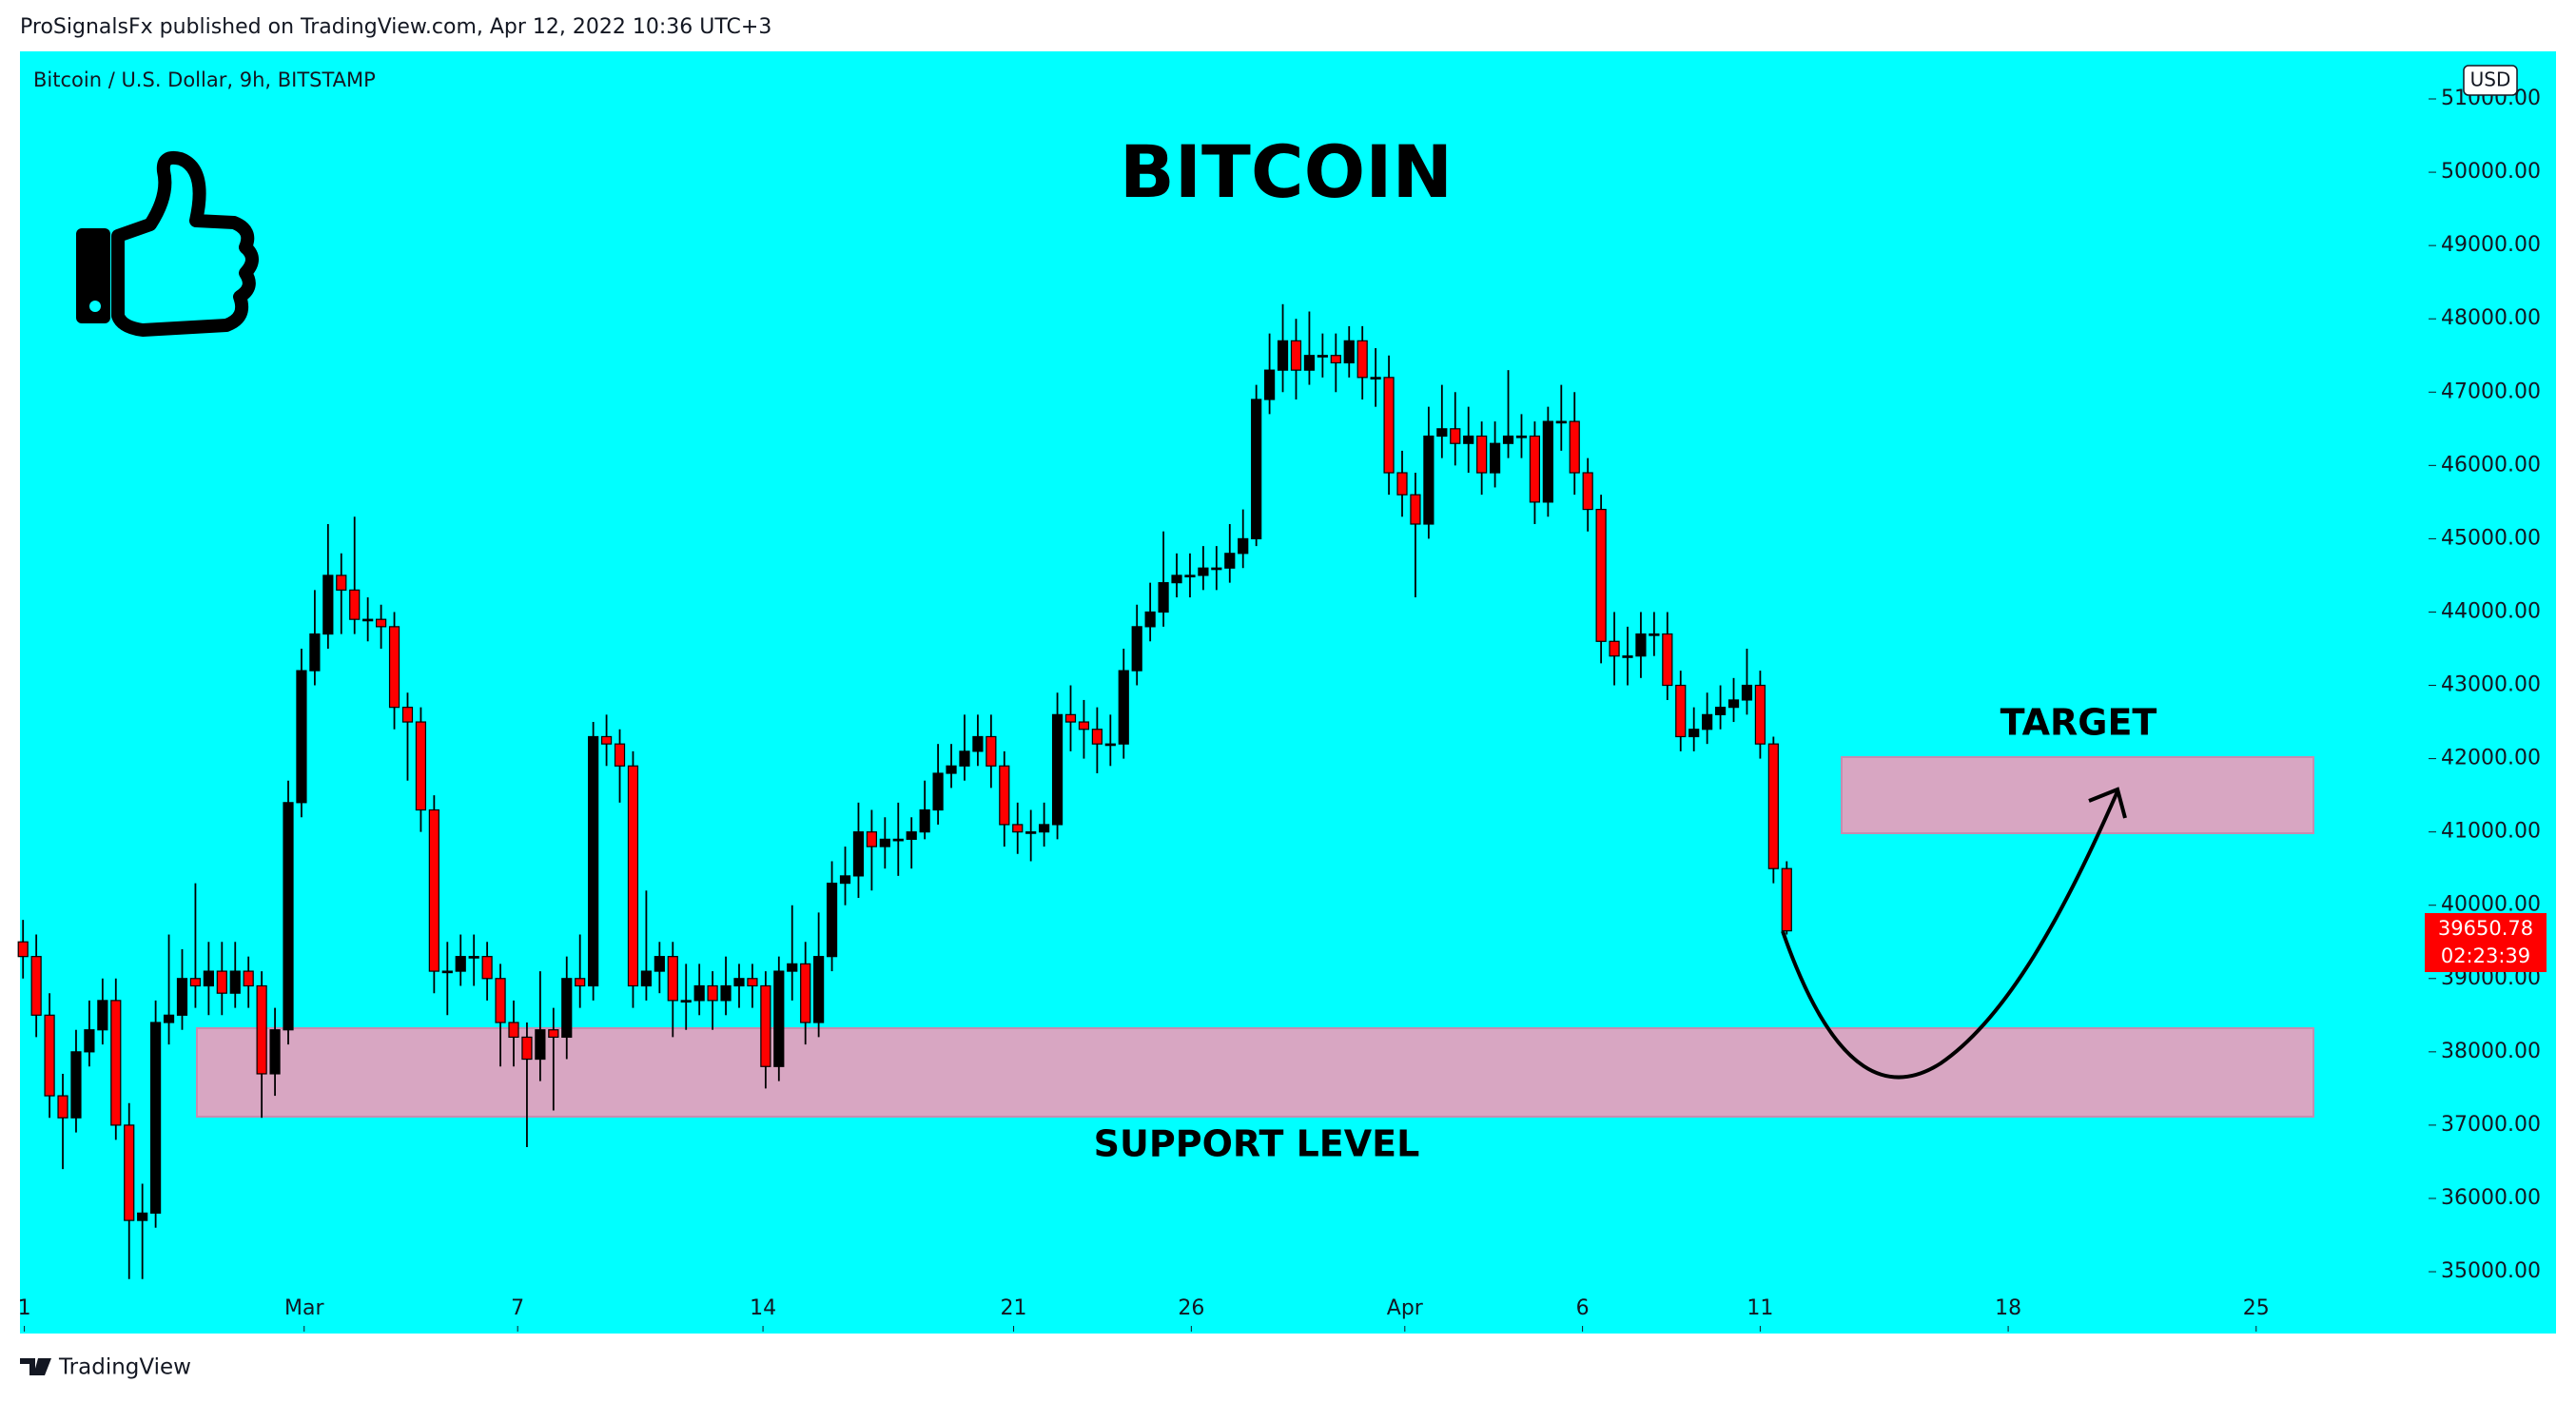 This screenshot has width=2576, height=1402. Describe the element at coordinates (1255, 1072) in the screenshot. I see `support-zone` at that location.